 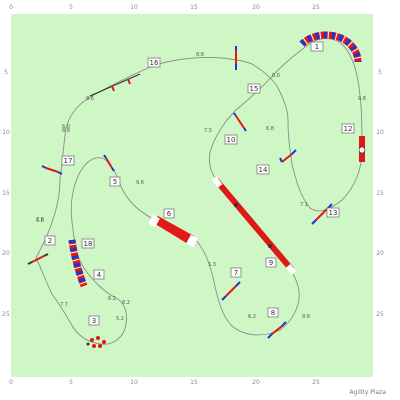 I want to click on long-jump, so click(x=115, y=85).